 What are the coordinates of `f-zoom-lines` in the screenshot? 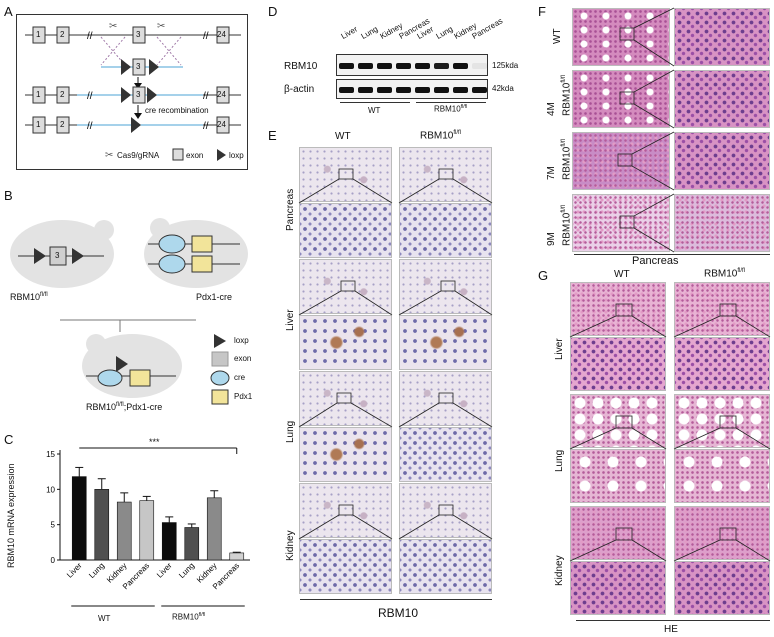 It's located at (646, 130).